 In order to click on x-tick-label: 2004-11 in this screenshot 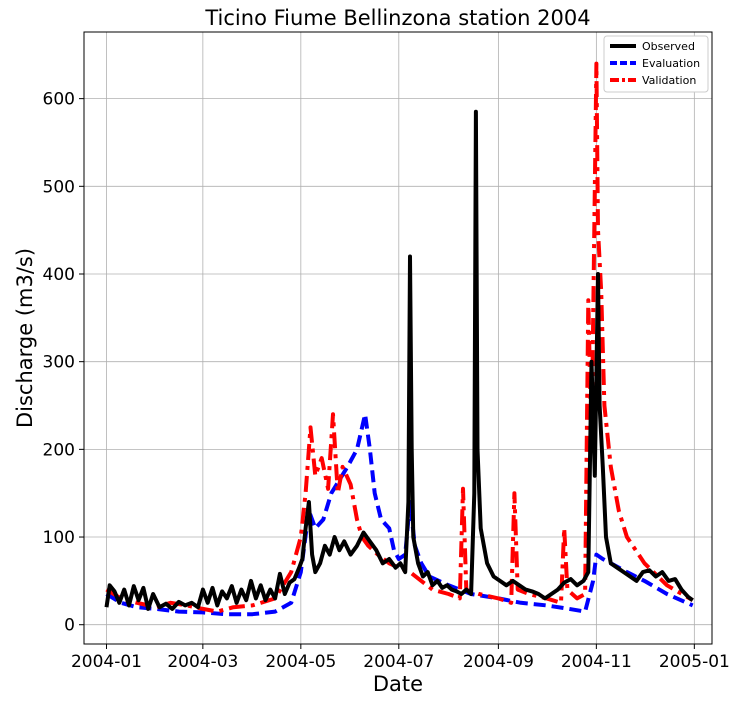, I will do `click(596, 662)`.